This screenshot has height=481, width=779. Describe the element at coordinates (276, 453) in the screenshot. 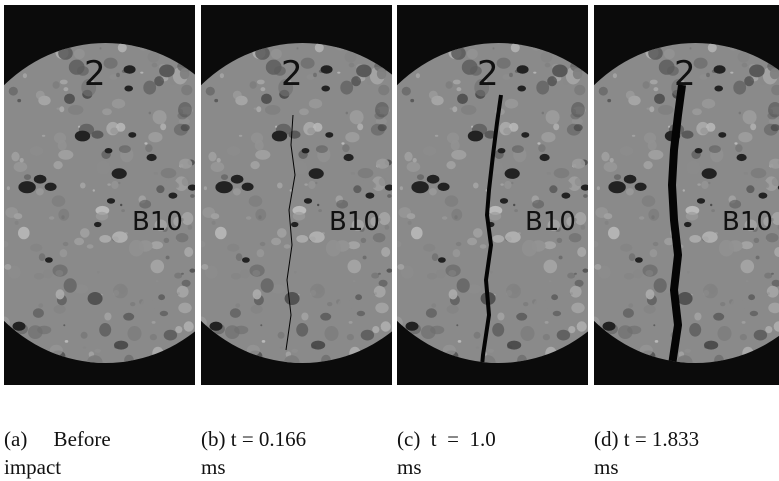

I see `caption-b: (b) t = 0.166 ms` at that location.